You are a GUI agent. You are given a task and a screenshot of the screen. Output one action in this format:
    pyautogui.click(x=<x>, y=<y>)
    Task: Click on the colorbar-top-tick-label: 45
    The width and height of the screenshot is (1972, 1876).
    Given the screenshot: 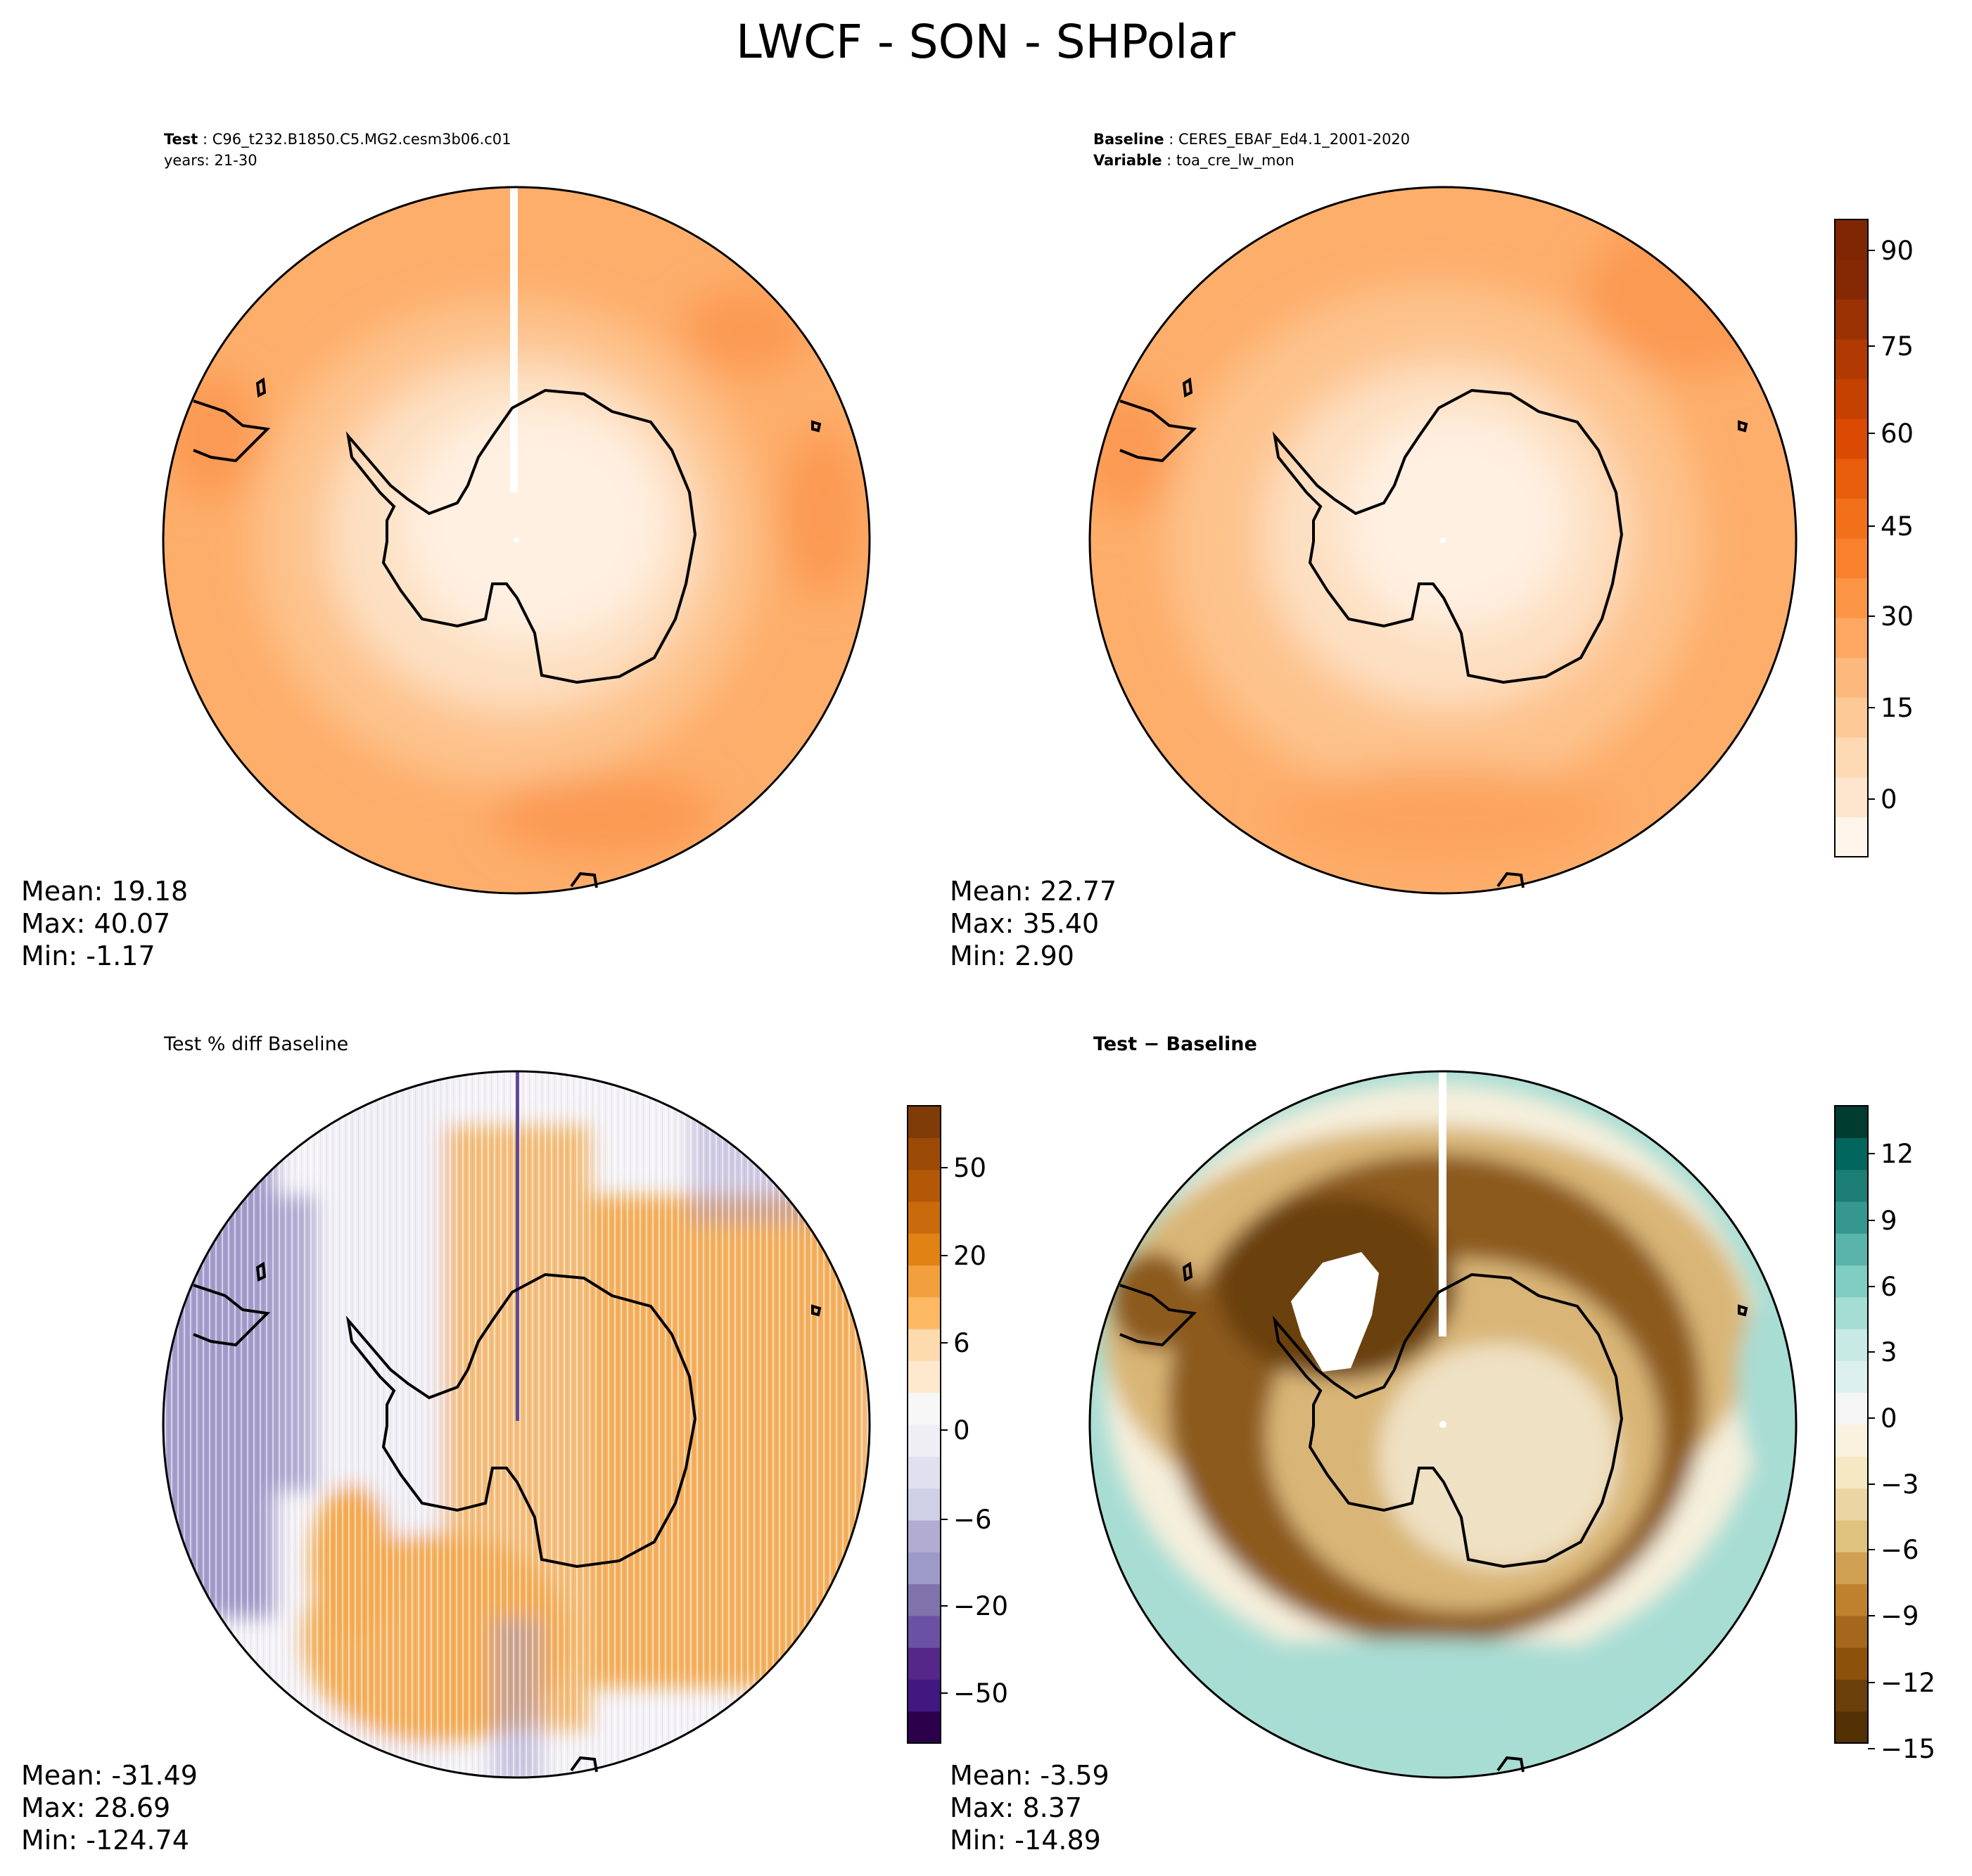 What is the action you would take?
    pyautogui.click(x=1898, y=526)
    